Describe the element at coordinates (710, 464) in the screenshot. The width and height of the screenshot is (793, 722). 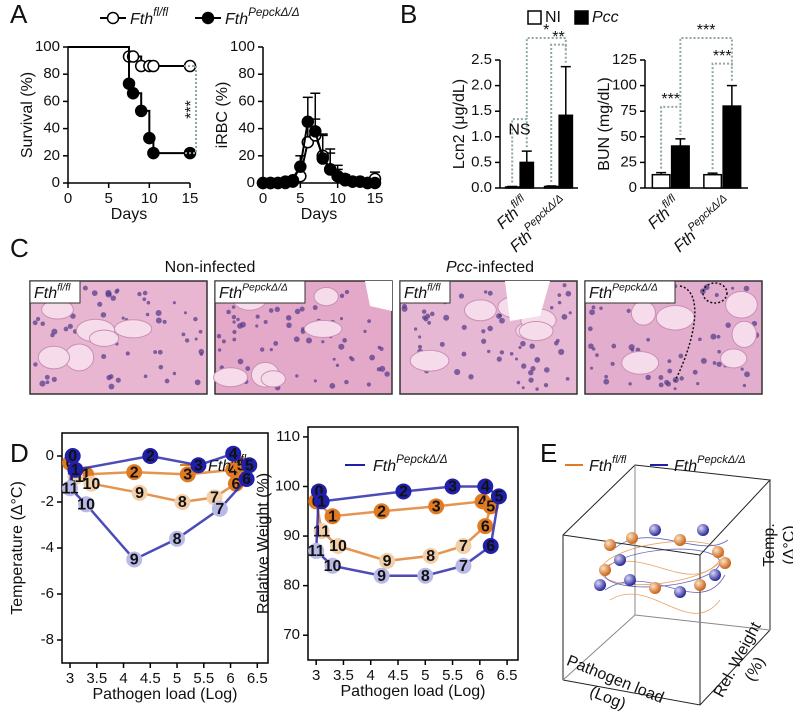
I see `legend-label: FthPepckΔ/Δ` at that location.